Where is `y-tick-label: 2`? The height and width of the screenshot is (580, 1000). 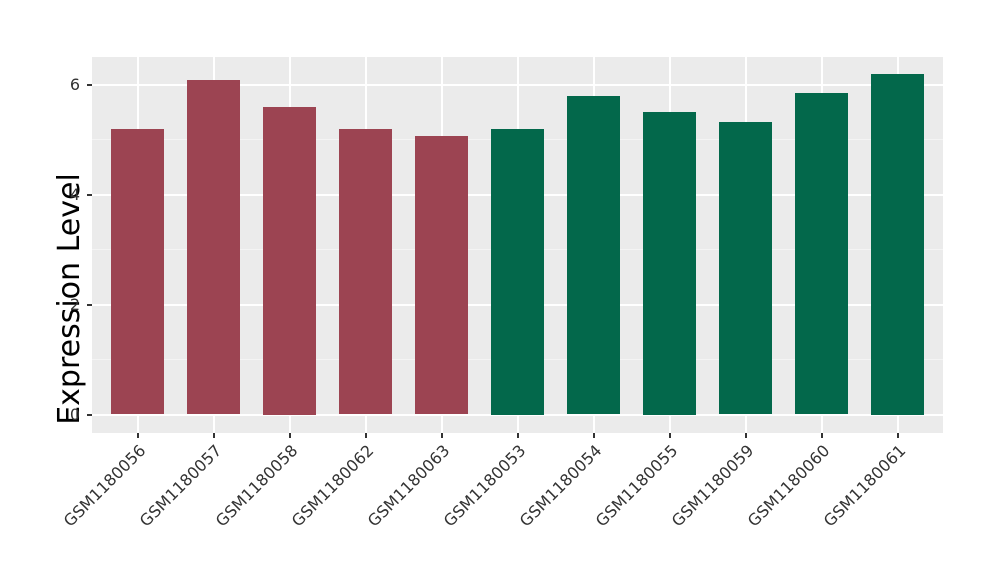 y-tick-label: 2 is located at coordinates (74, 304).